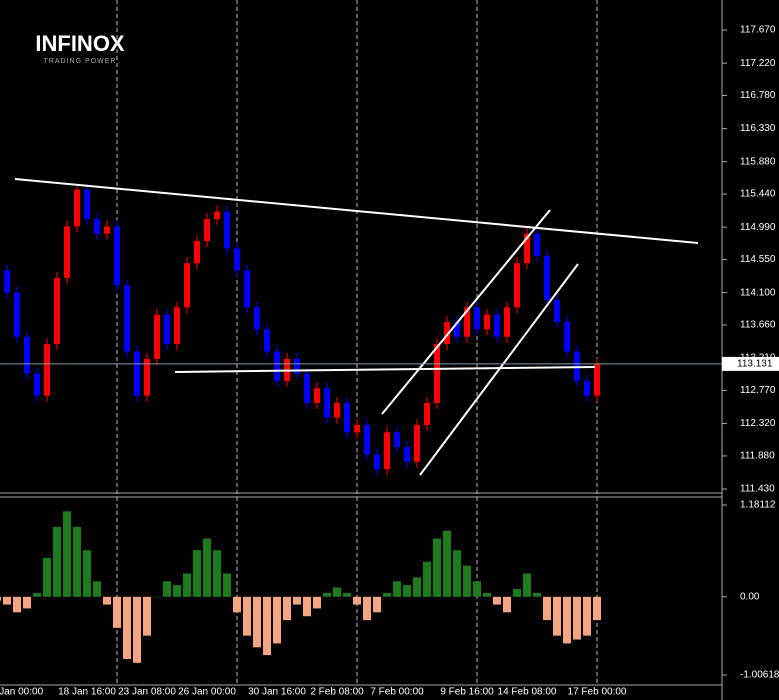  What do you see at coordinates (758, 63) in the screenshot?
I see `y-tick-label: 117.220` at bounding box center [758, 63].